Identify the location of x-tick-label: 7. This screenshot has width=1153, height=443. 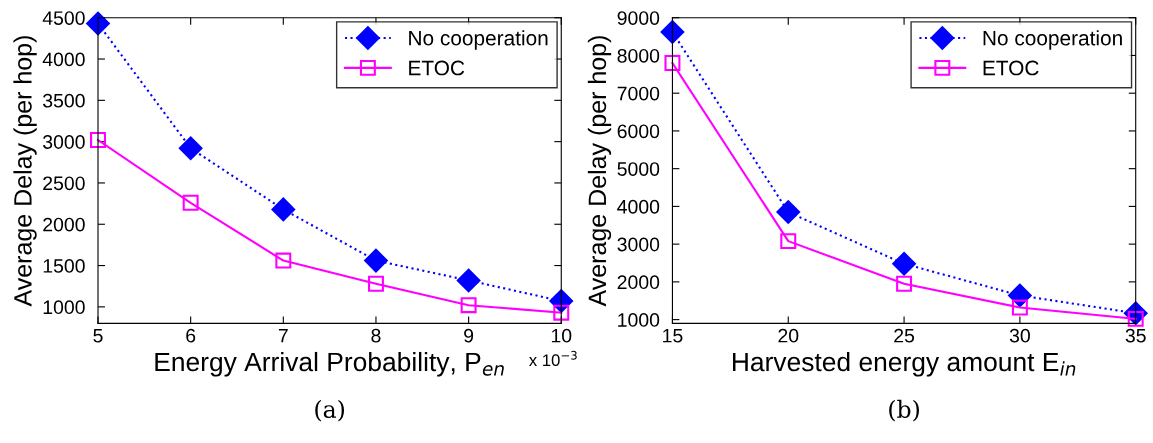
(283, 335).